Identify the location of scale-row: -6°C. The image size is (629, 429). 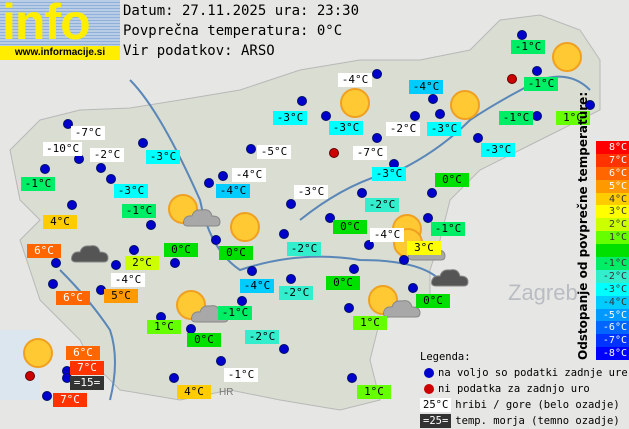
(612, 328).